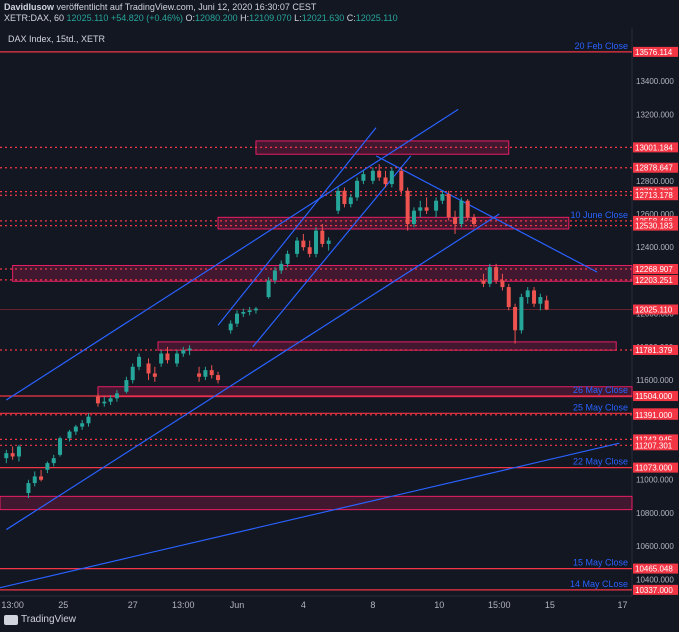 The height and width of the screenshot is (632, 679). I want to click on level-annotation: 14 May CLose, so click(599, 584).